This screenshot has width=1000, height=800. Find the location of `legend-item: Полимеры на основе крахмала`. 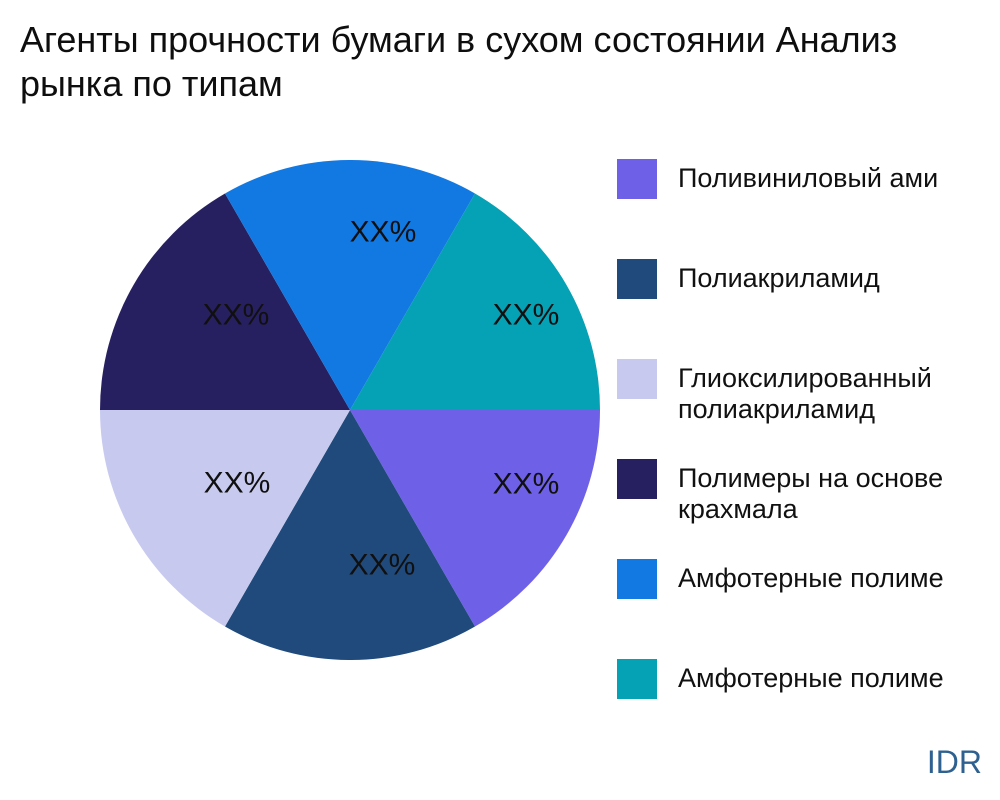

legend-item: Полимеры на основе крахмала is located at coordinates (780, 492).